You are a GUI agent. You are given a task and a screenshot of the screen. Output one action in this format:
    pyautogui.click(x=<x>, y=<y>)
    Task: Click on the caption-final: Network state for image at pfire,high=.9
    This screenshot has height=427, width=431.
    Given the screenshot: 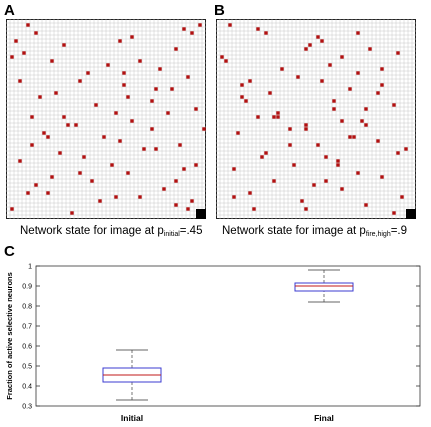 What is the action you would take?
    pyautogui.click(x=314, y=231)
    